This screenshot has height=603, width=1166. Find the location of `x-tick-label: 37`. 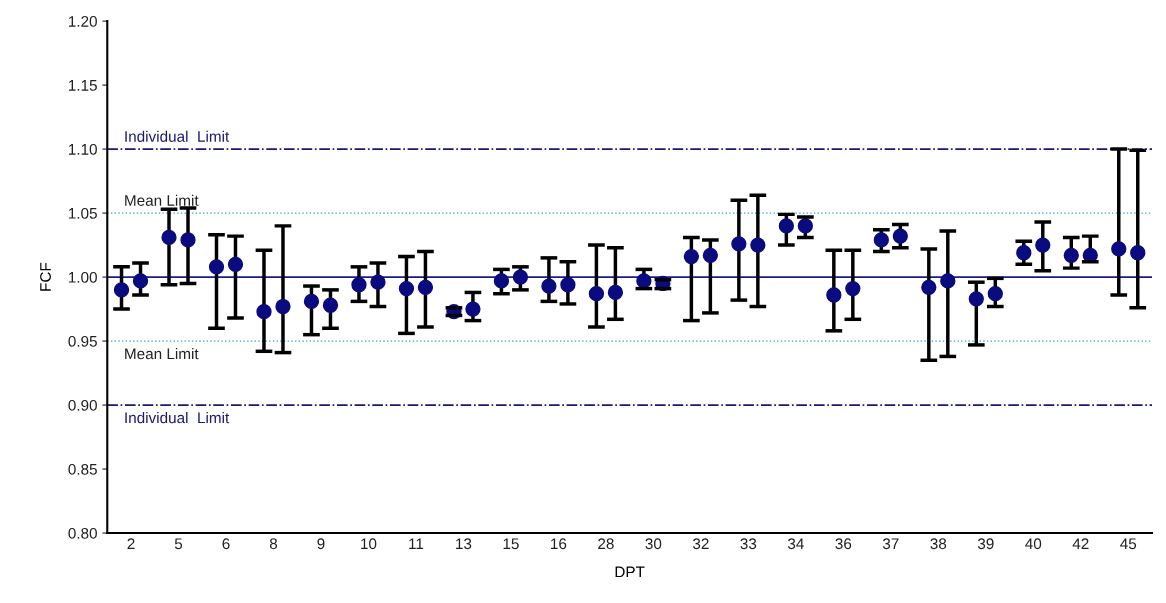

x-tick-label: 37 is located at coordinates (890, 544).